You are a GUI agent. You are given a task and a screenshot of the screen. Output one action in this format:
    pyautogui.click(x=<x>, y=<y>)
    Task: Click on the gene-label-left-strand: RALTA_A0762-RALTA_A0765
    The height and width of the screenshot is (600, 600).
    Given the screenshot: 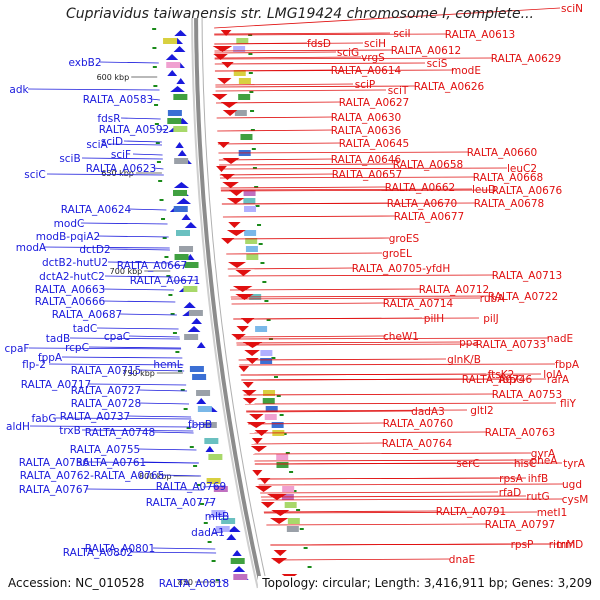 What is the action you would take?
    pyautogui.click(x=92, y=476)
    